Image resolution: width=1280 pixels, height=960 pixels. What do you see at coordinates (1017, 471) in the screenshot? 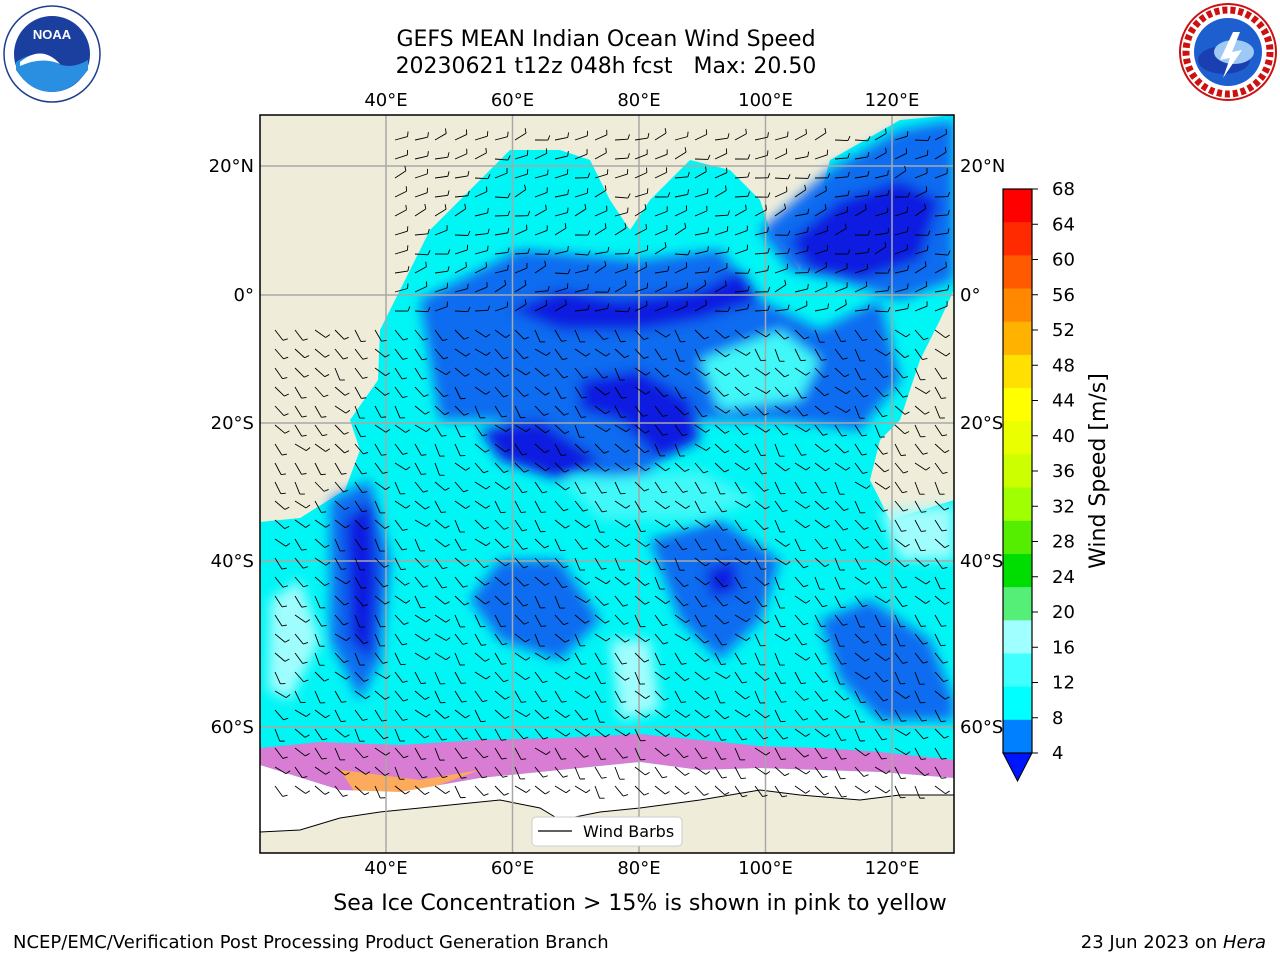
I see `colorbar-segment` at bounding box center [1017, 471].